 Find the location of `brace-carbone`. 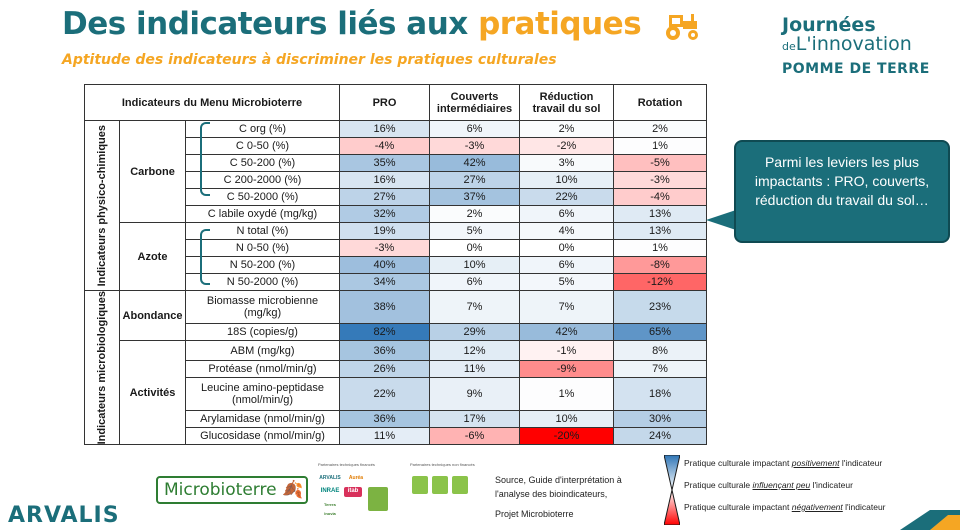

brace-carbone is located at coordinates (205, 159).